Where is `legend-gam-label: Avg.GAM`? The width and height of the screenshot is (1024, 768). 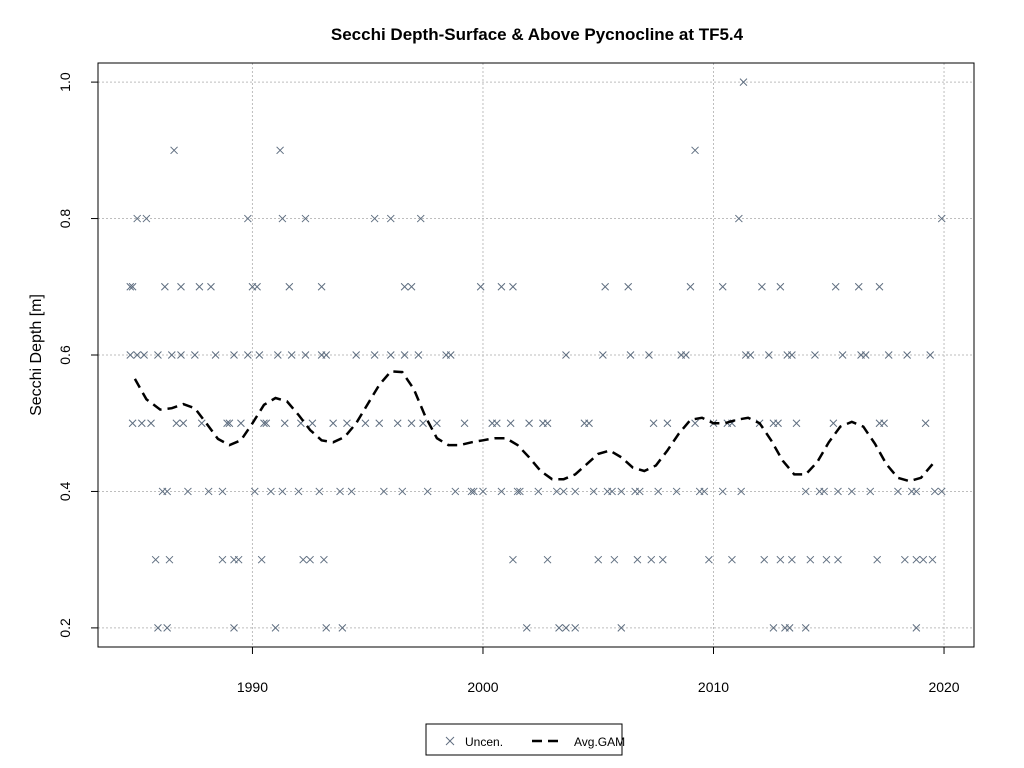 legend-gam-label: Avg.GAM is located at coordinates (599, 742).